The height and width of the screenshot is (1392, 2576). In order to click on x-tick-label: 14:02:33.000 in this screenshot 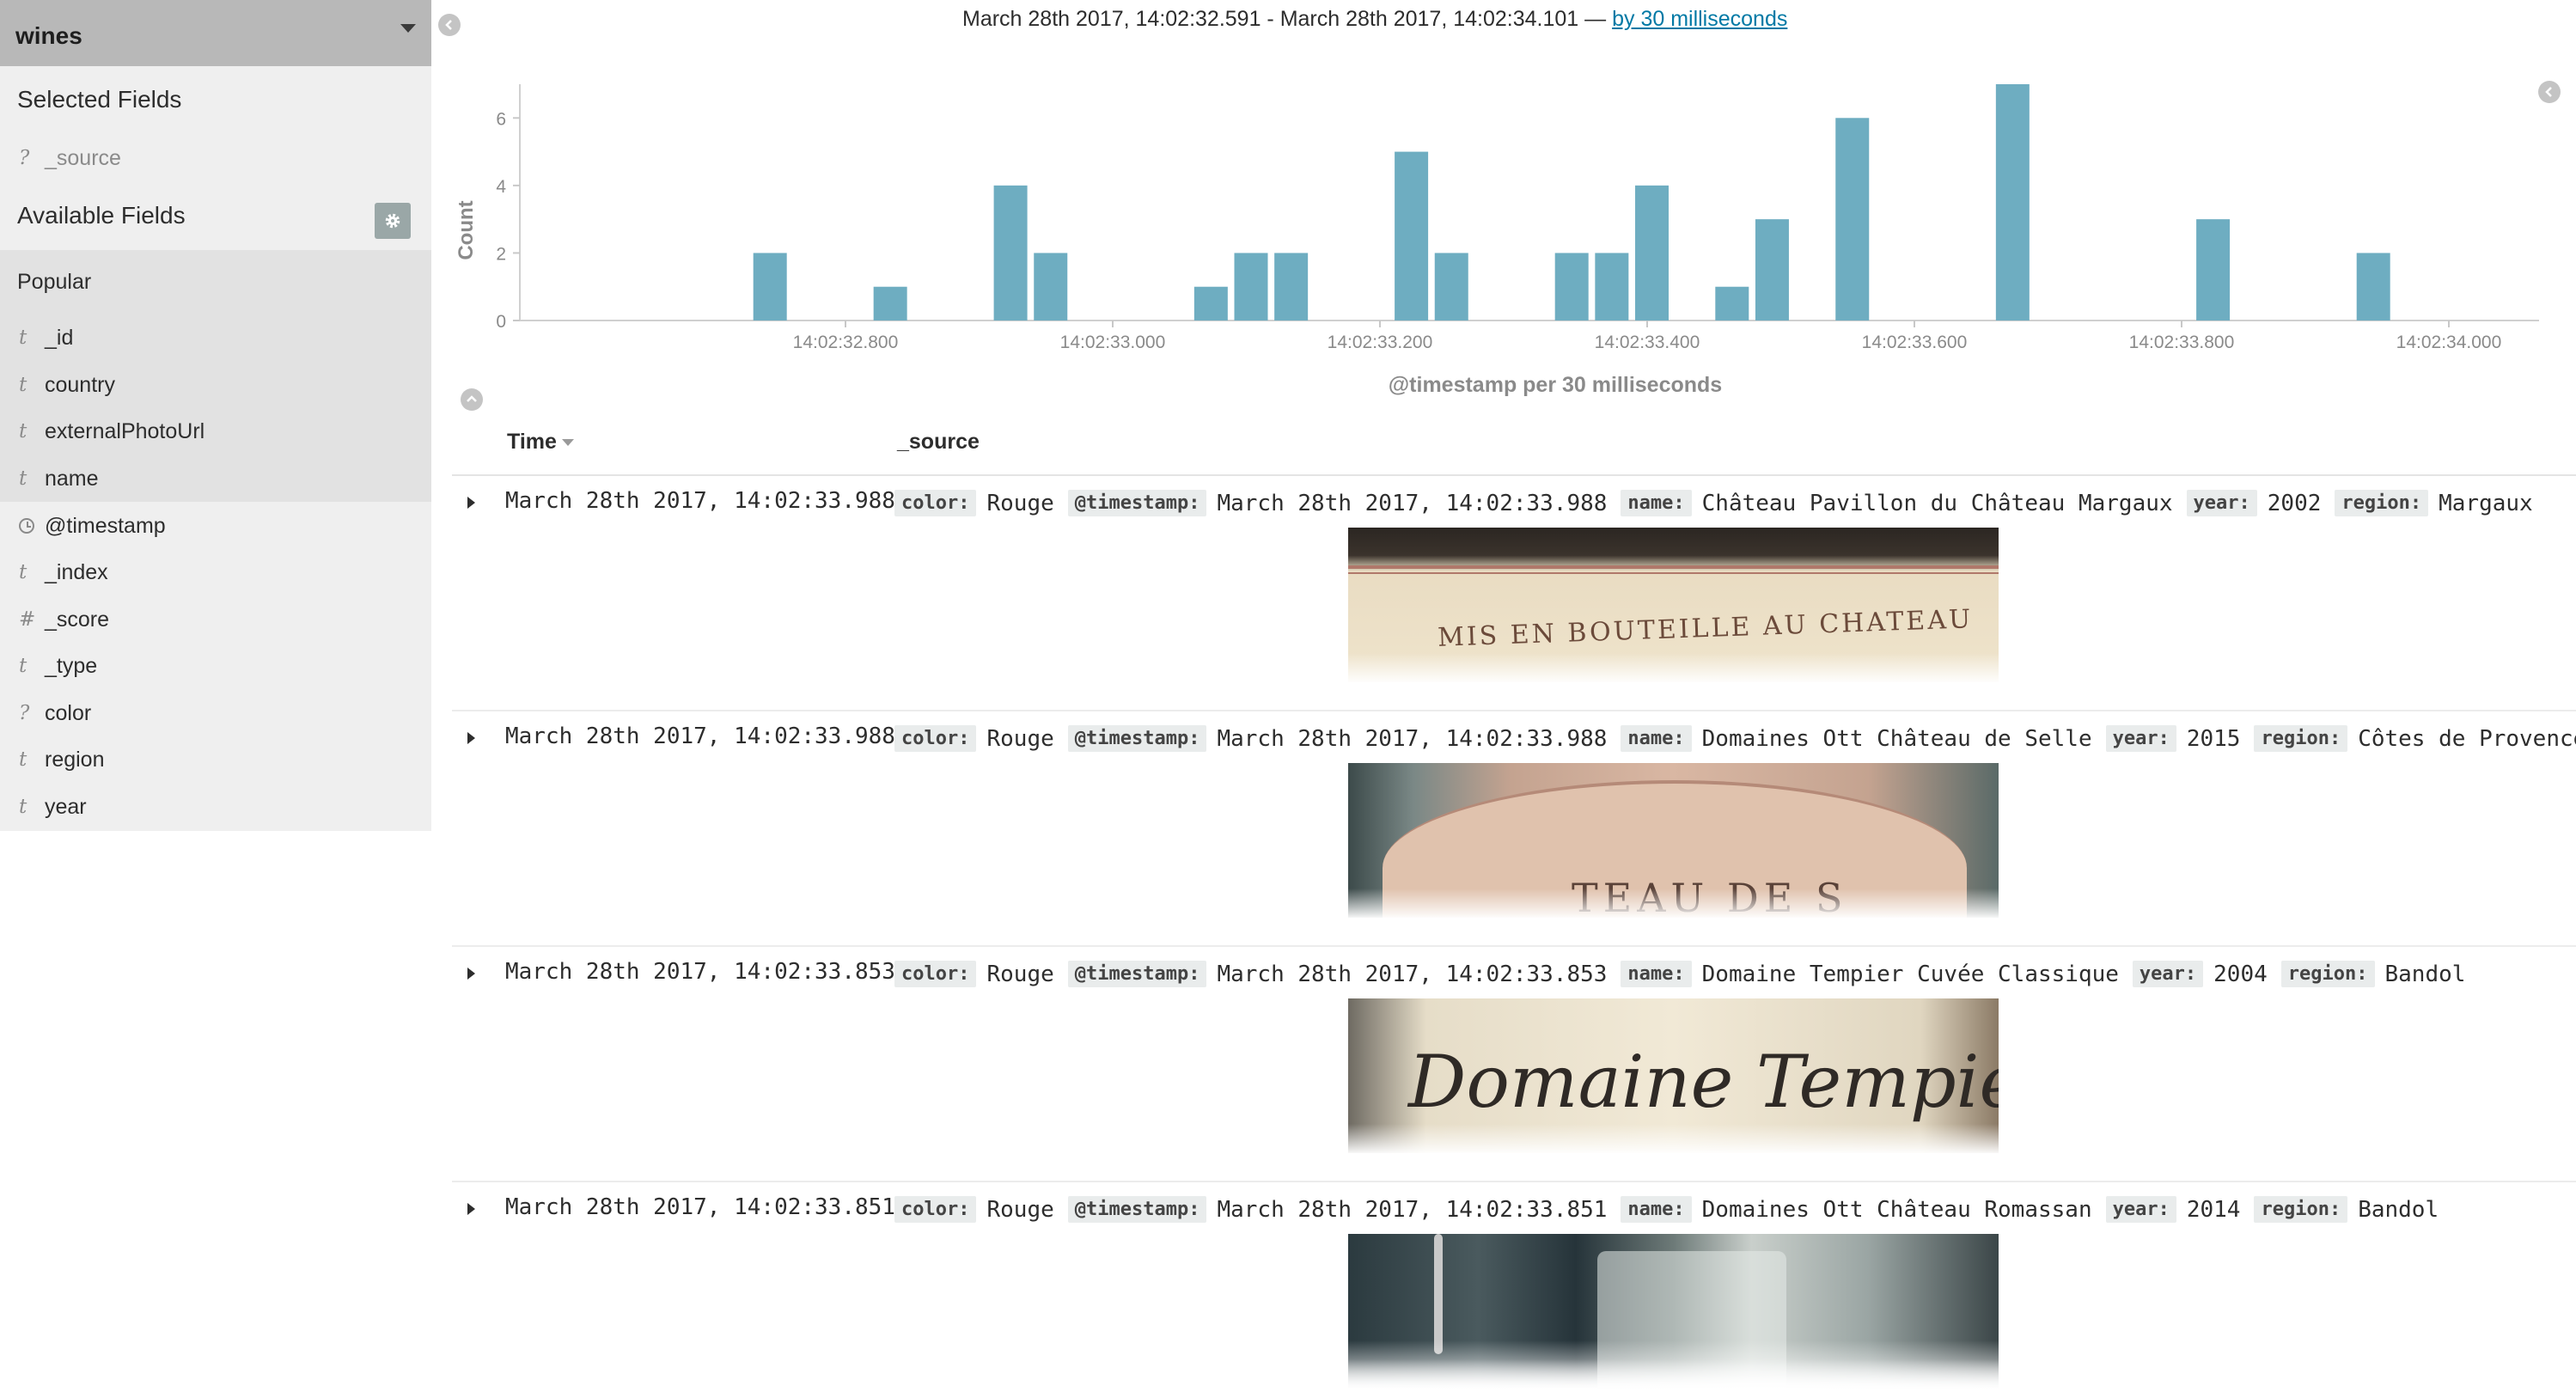, I will do `click(1113, 342)`.